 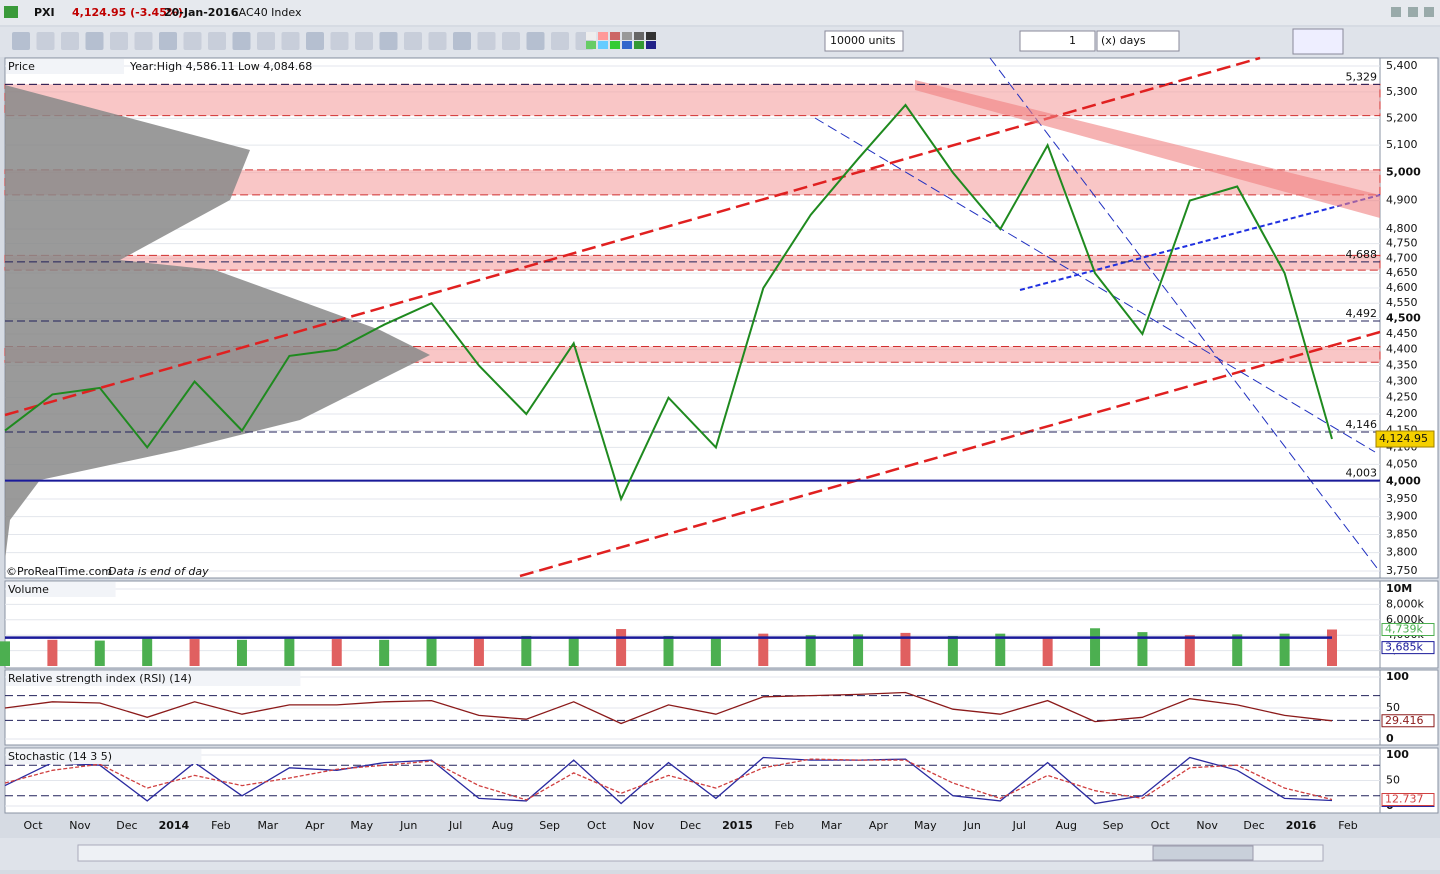 I want to click on value-tag-label: 12.737, so click(x=1404, y=799).